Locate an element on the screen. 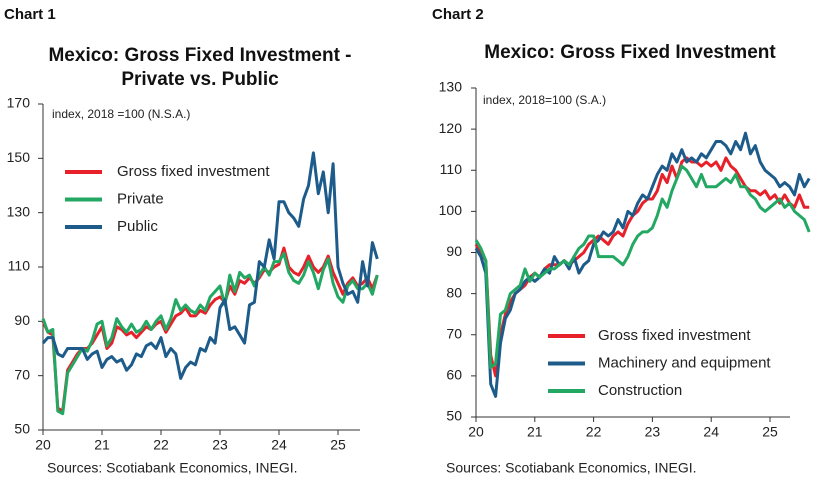 This screenshot has width=828, height=483. annotation: index, 2018=100 (S.A.) is located at coordinates (544, 100).